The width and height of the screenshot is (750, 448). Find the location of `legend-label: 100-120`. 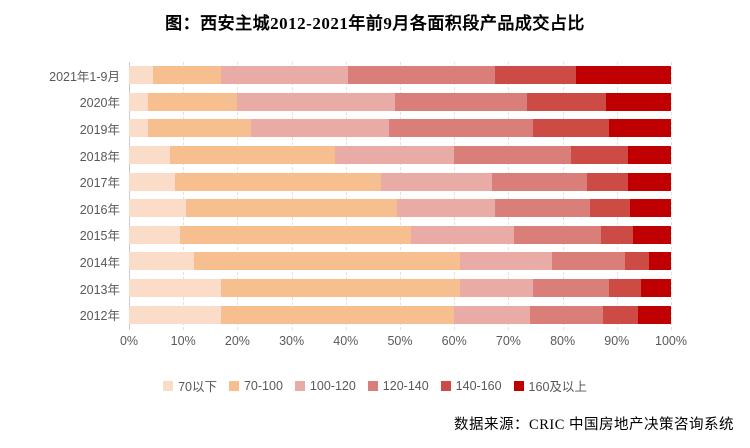

legend-label: 100-120 is located at coordinates (332, 385).